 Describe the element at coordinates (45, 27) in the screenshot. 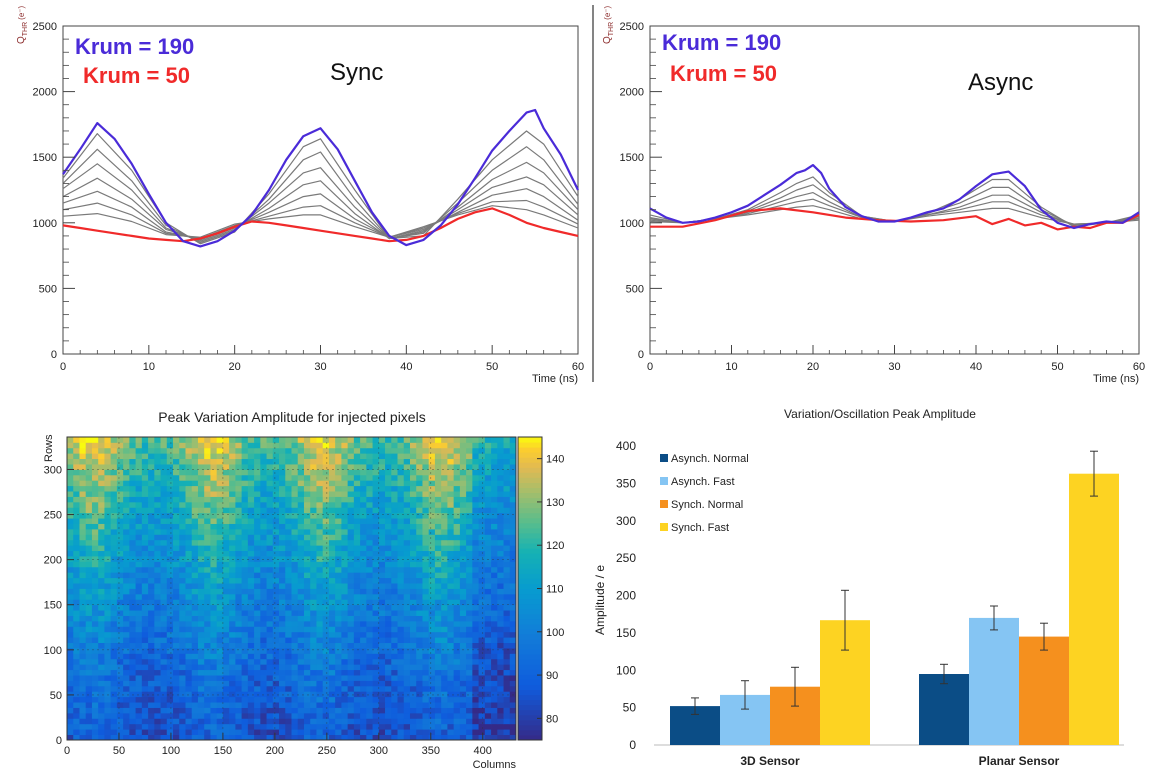

I see `y-tick-label: 2500` at that location.